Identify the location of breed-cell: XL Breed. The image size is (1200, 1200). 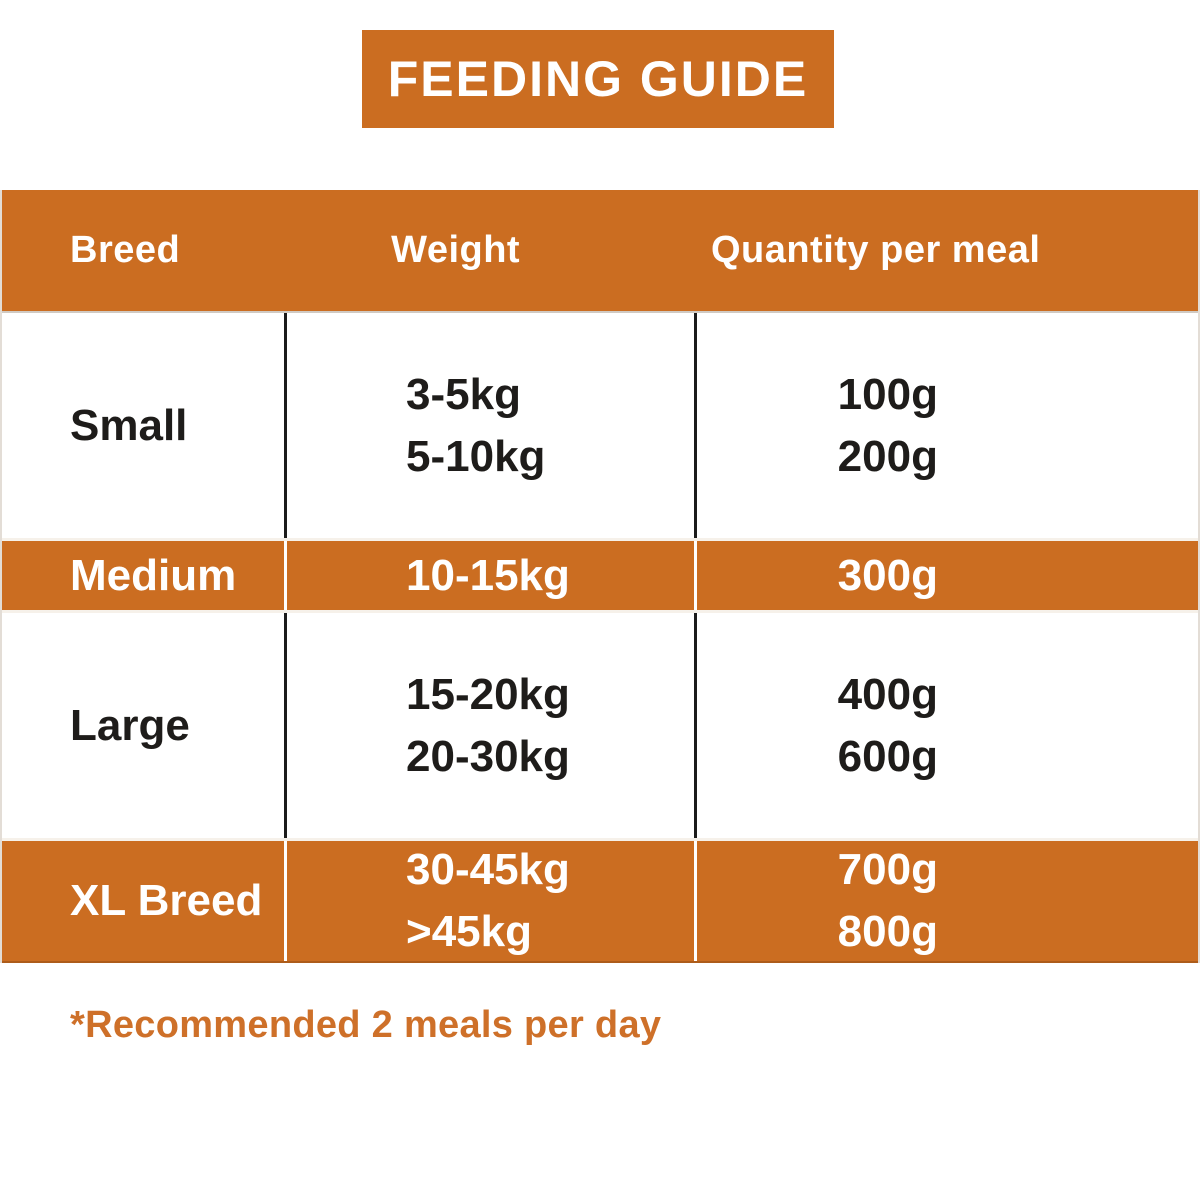
(166, 900).